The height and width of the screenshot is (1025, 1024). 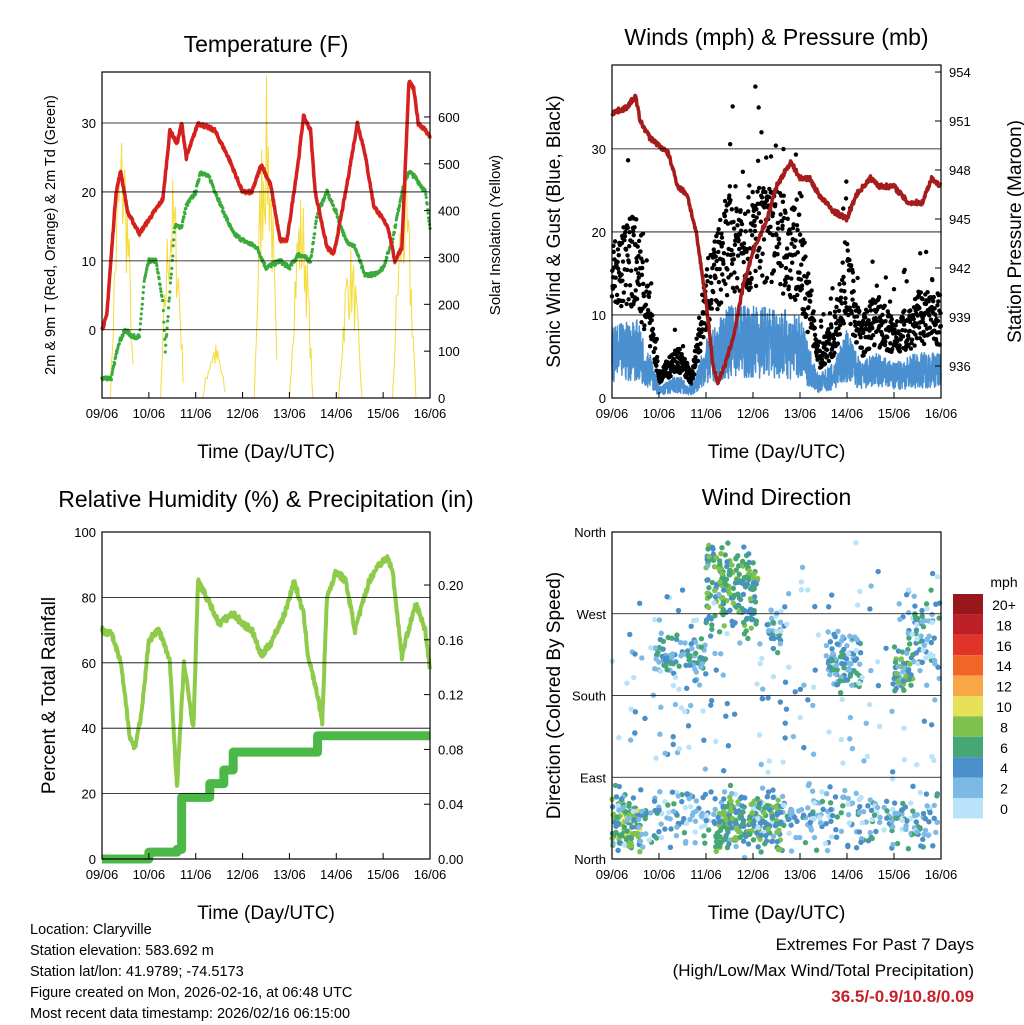 I want to click on y2-tick-label: 300, so click(x=449, y=257).